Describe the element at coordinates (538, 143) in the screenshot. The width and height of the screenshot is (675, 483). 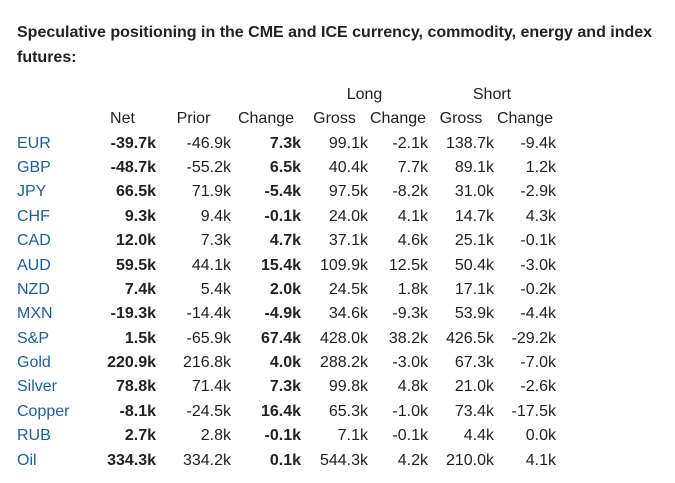
I see `short-change-cell: -9.4k` at that location.